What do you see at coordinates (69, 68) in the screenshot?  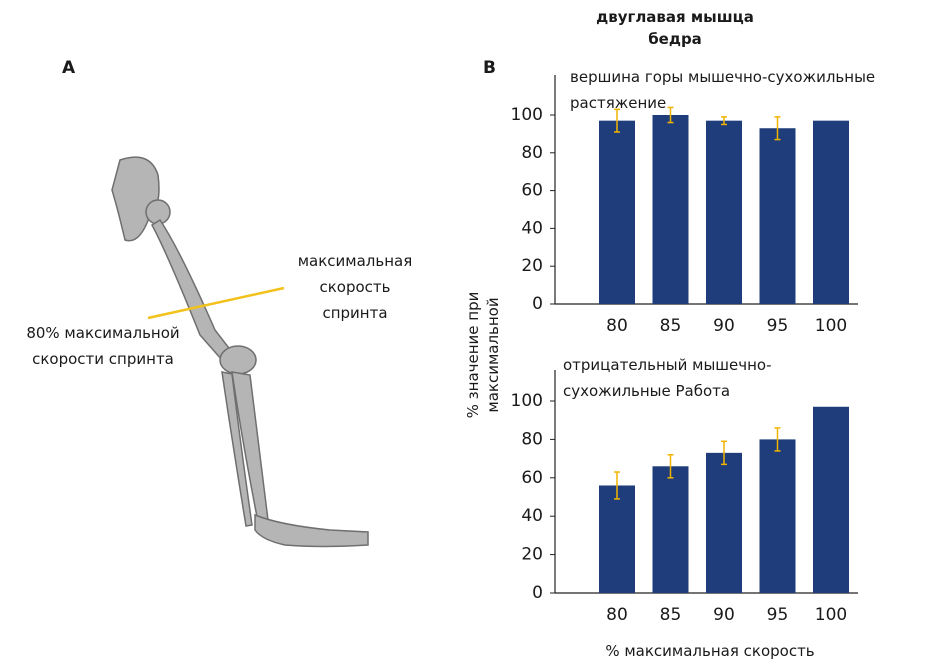 I see `panel-label: A` at bounding box center [69, 68].